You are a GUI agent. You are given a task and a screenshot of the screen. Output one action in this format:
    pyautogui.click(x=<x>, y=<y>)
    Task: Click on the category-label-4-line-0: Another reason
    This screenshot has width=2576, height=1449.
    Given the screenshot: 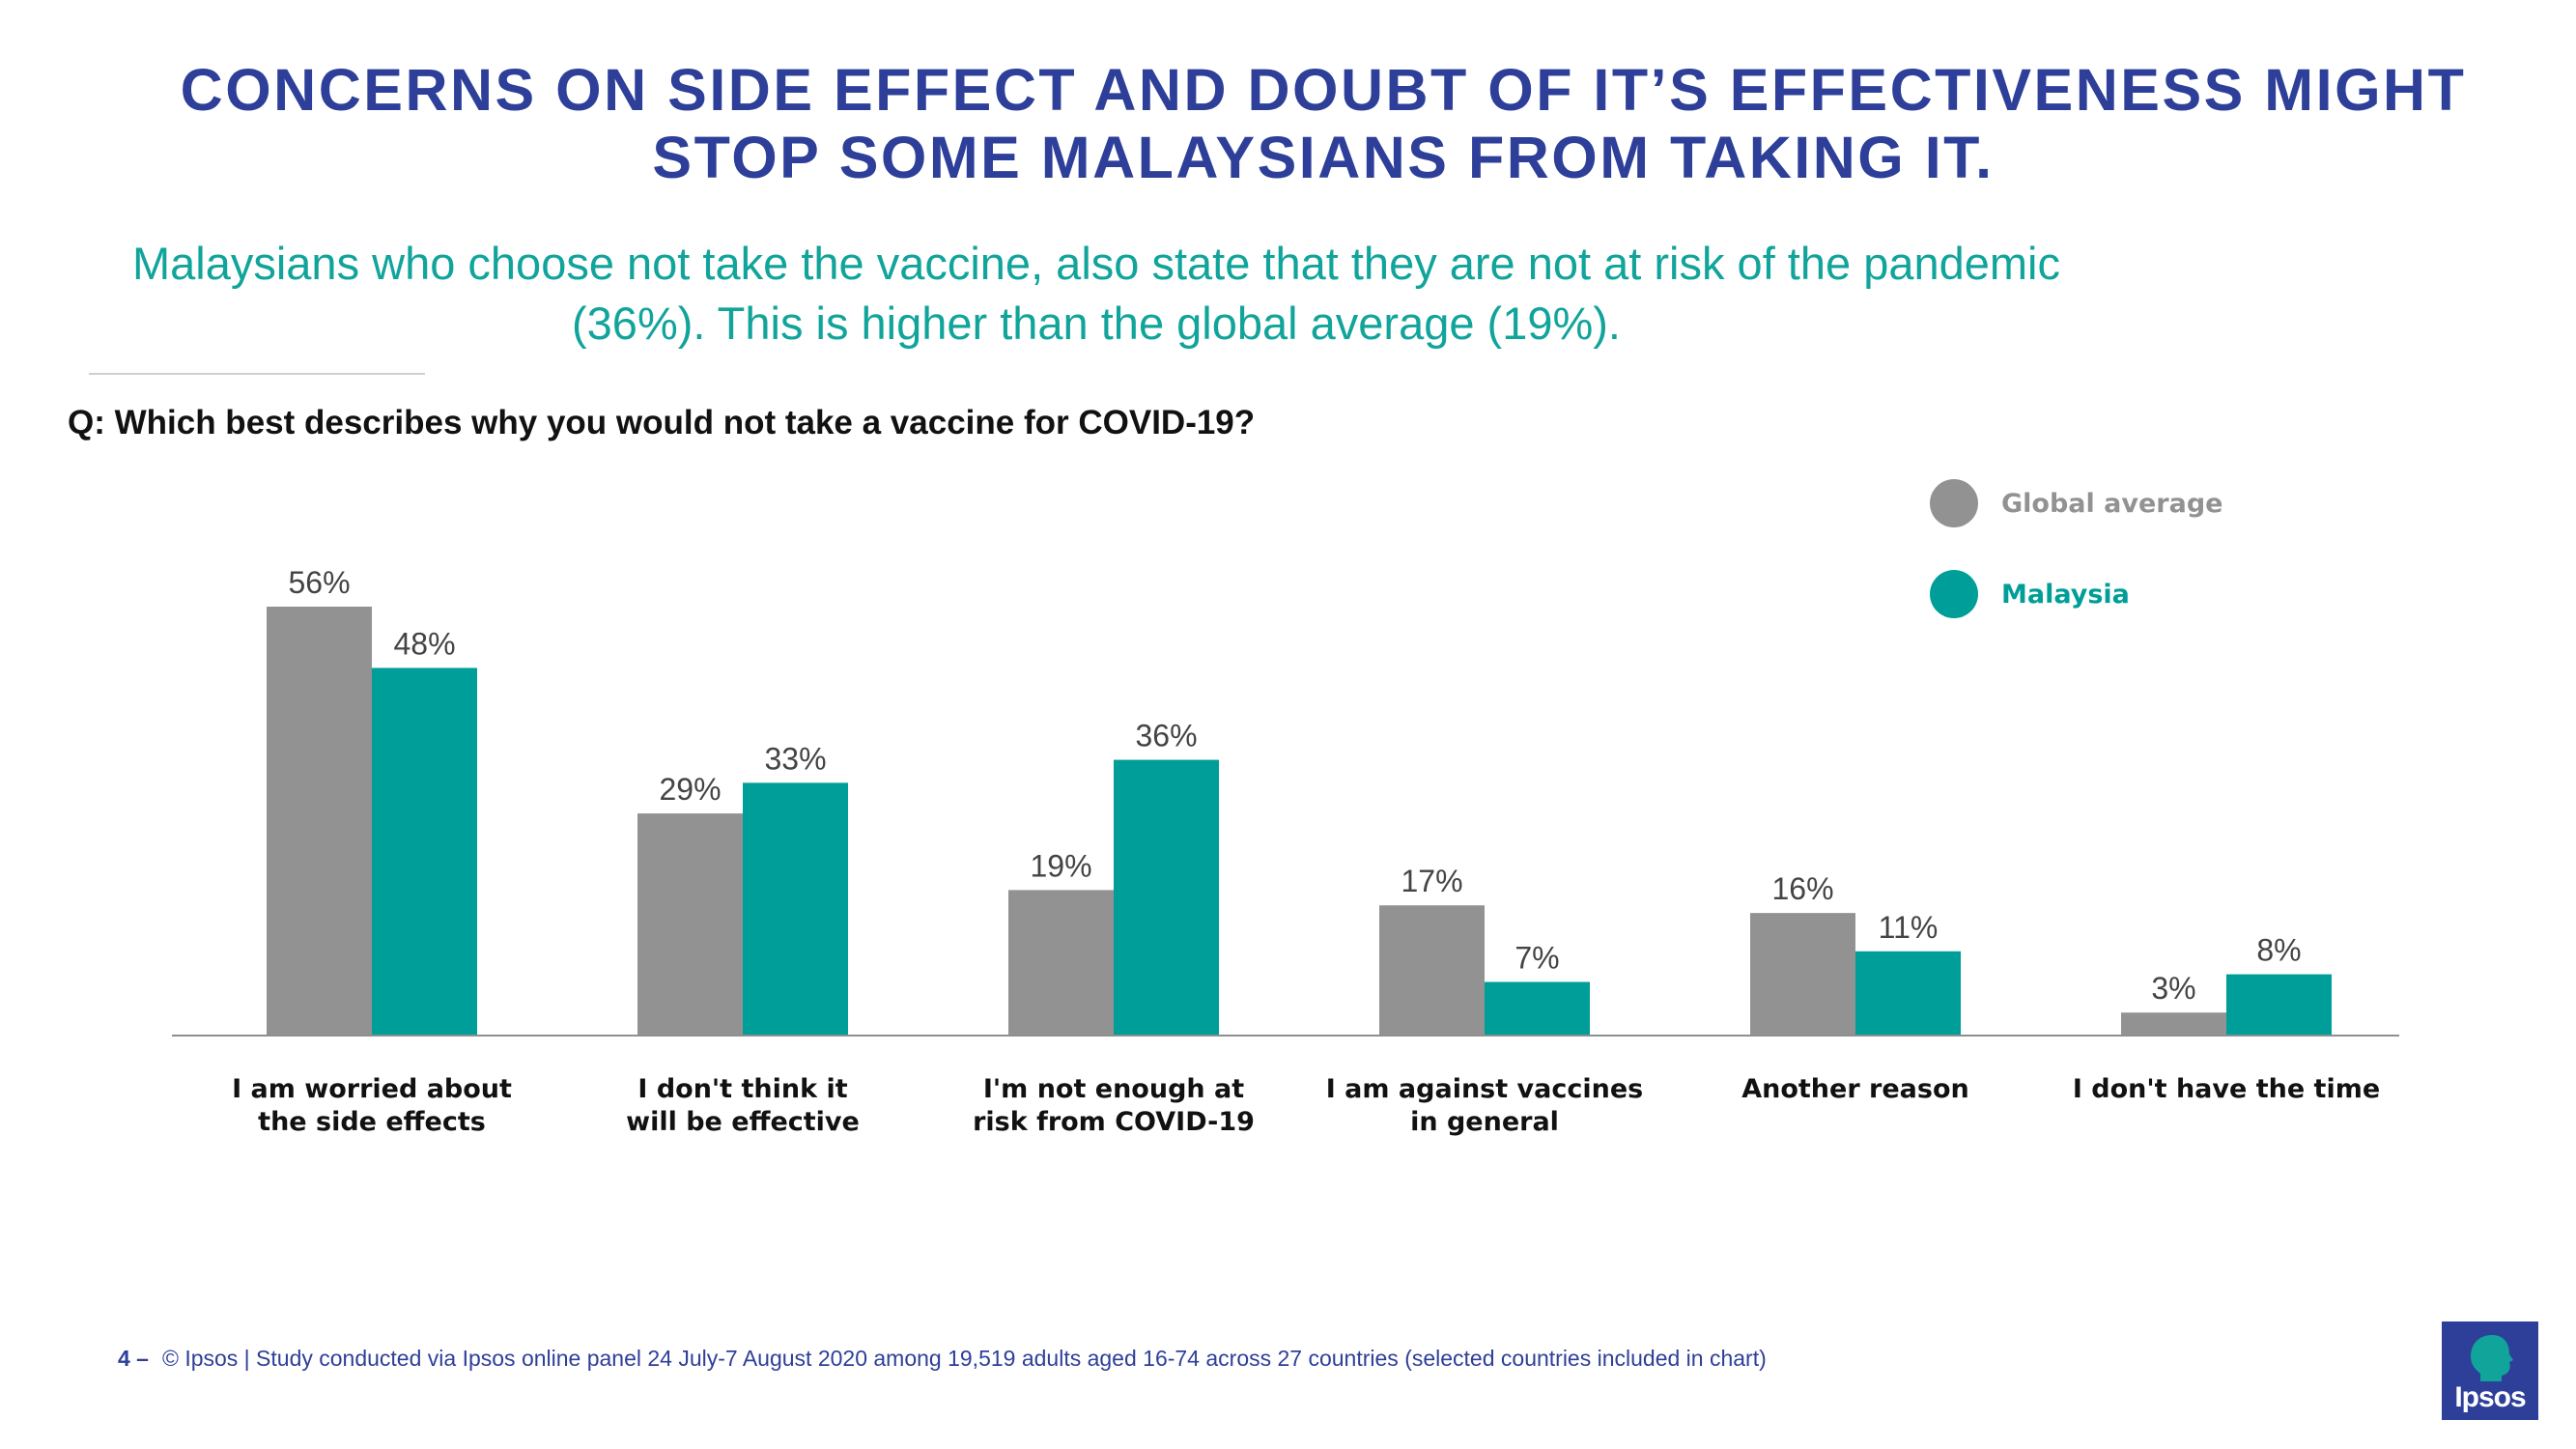 What is the action you would take?
    pyautogui.click(x=1855, y=1089)
    